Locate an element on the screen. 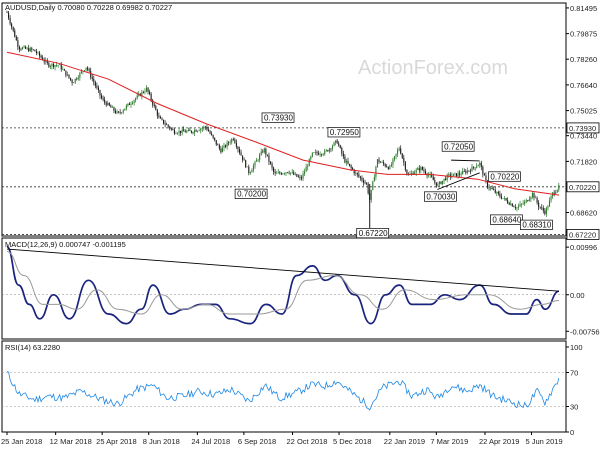 This screenshot has height=450, width=600. annotation-box is located at coordinates (504, 176).